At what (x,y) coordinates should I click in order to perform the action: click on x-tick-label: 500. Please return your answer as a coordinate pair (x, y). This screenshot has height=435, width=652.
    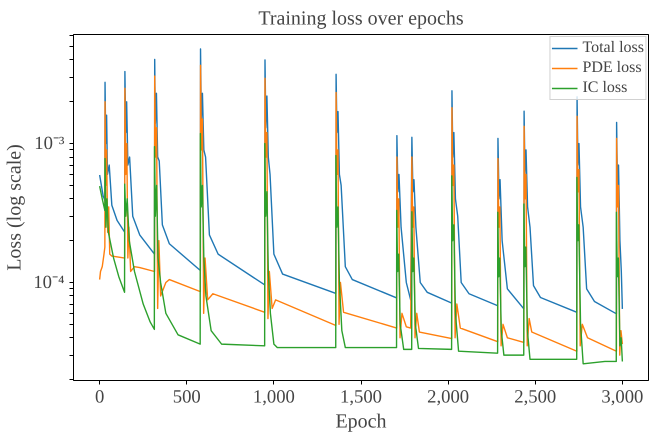
    Looking at the image, I should click on (186, 397).